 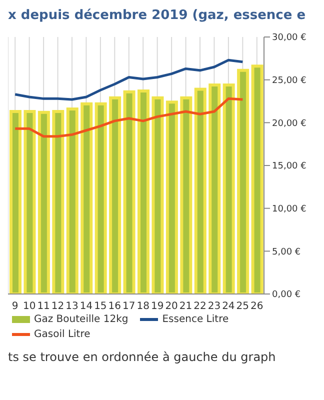 I want to click on x-tick-label: 10, so click(x=29, y=306).